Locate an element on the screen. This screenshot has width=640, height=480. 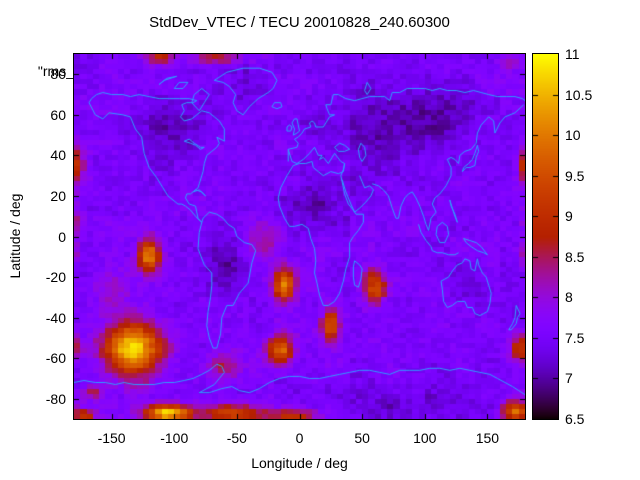
y-tick-label: 60 is located at coordinates (58, 114).